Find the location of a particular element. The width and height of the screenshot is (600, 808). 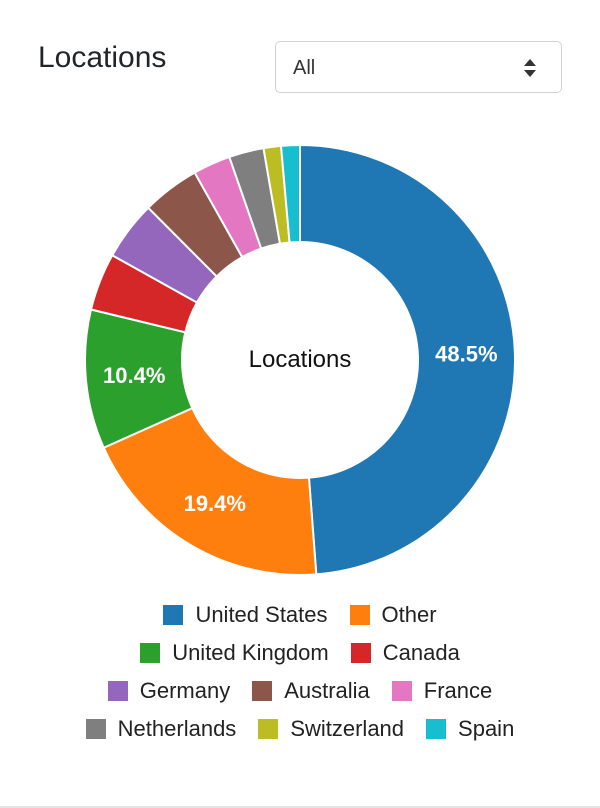

card-title: Locations is located at coordinates (102, 57).